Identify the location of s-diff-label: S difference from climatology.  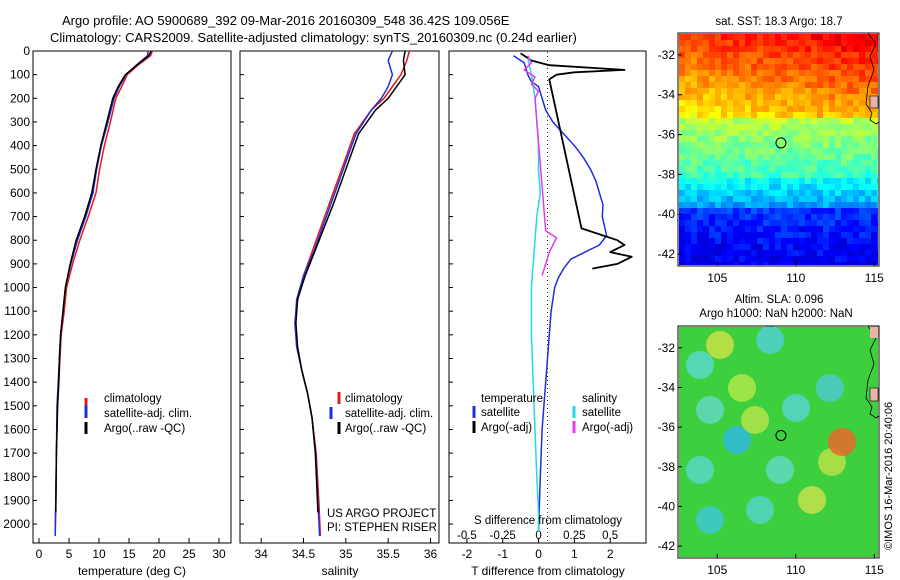
(548, 521).